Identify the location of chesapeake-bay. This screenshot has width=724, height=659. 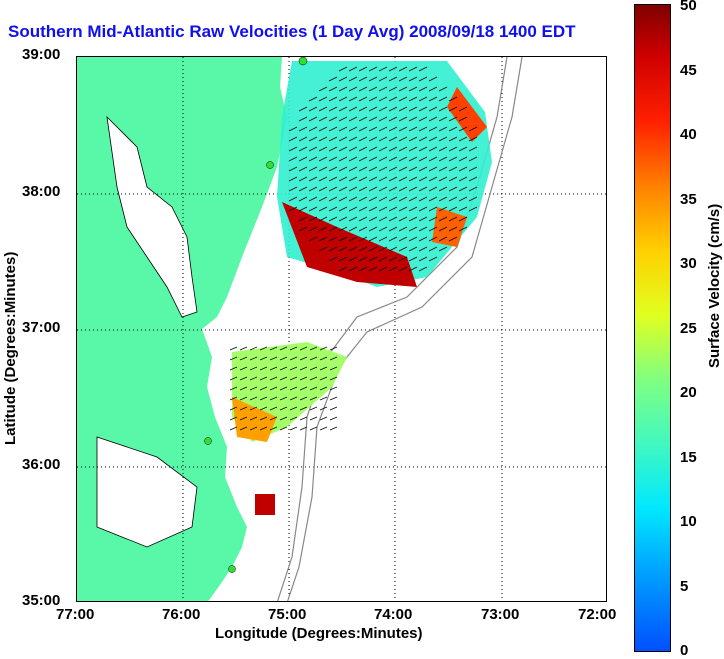
(152, 216).